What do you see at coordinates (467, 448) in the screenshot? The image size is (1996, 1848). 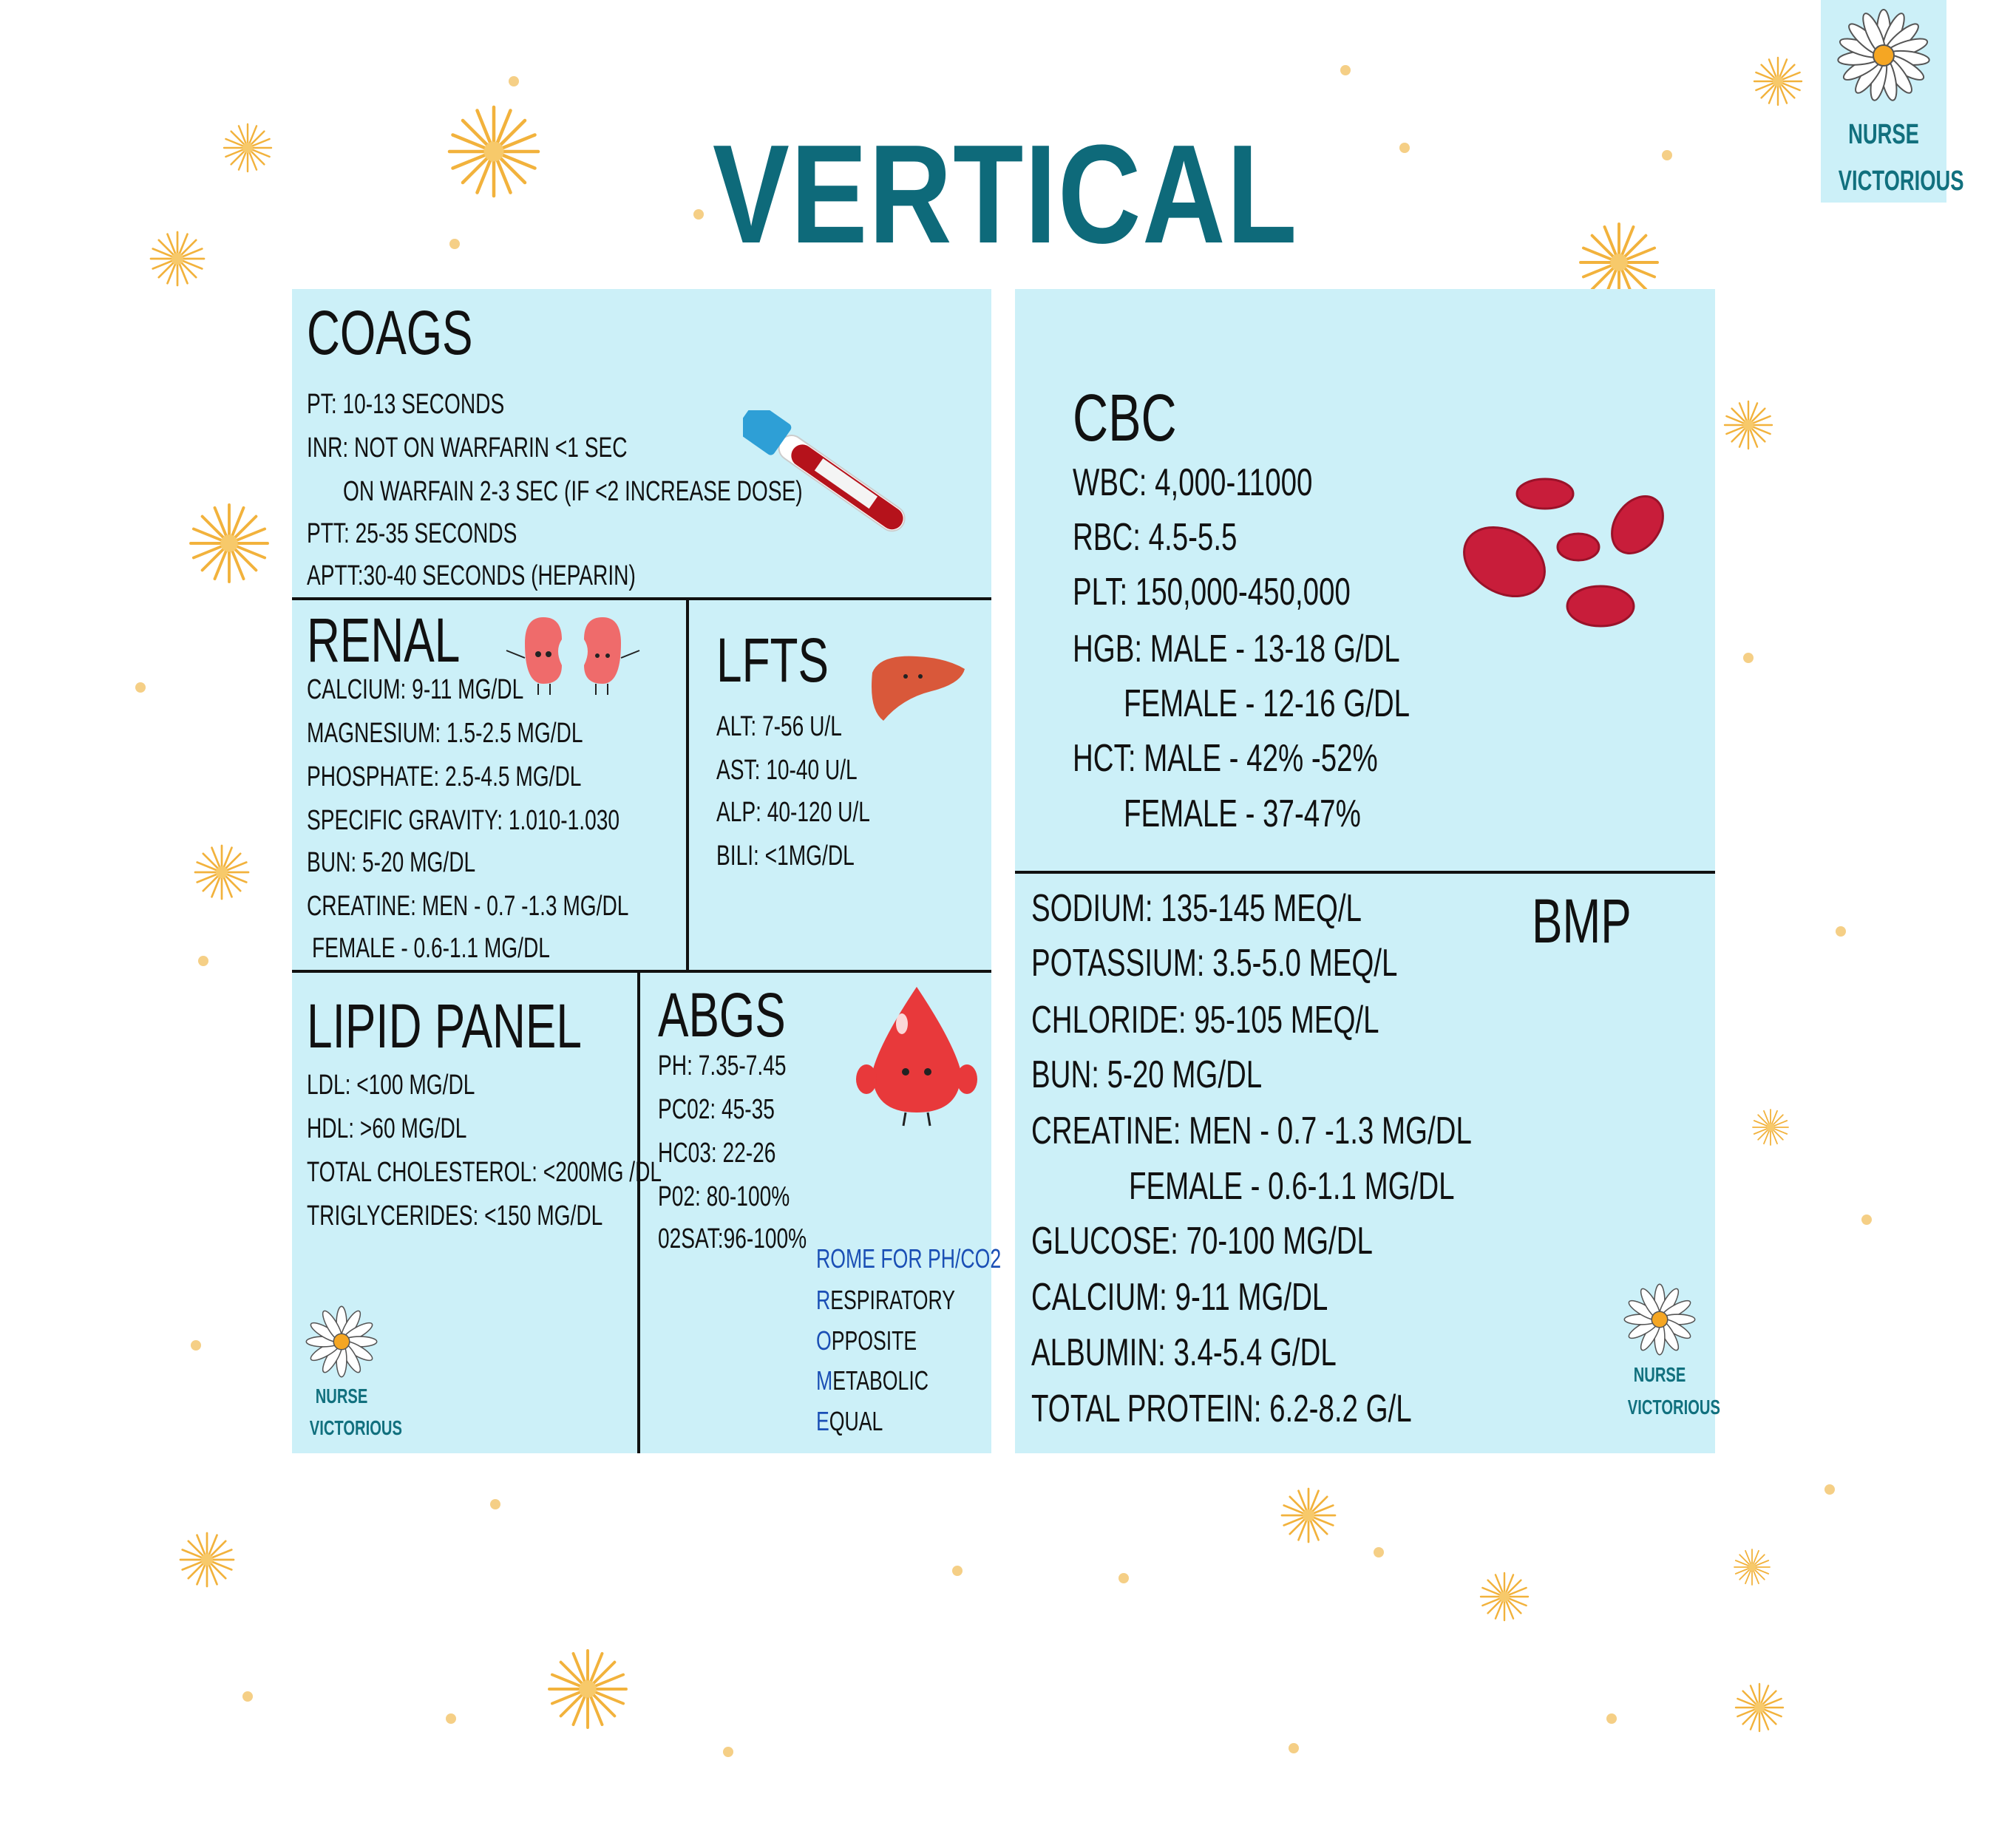 I see `lab-value: INR: NOT ON WARFARIN <1 SEC` at bounding box center [467, 448].